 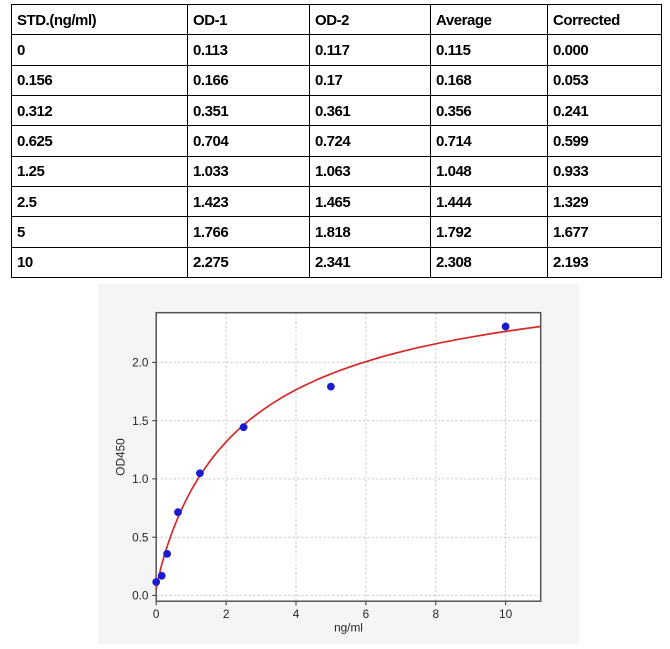 What do you see at coordinates (348, 628) in the screenshot?
I see `svg-text: ng/ml` at bounding box center [348, 628].